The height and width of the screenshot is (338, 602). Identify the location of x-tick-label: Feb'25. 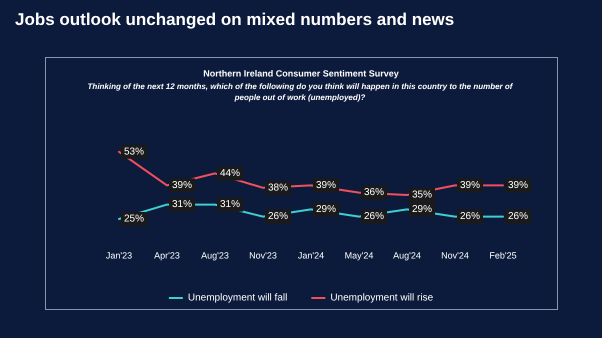
(503, 255).